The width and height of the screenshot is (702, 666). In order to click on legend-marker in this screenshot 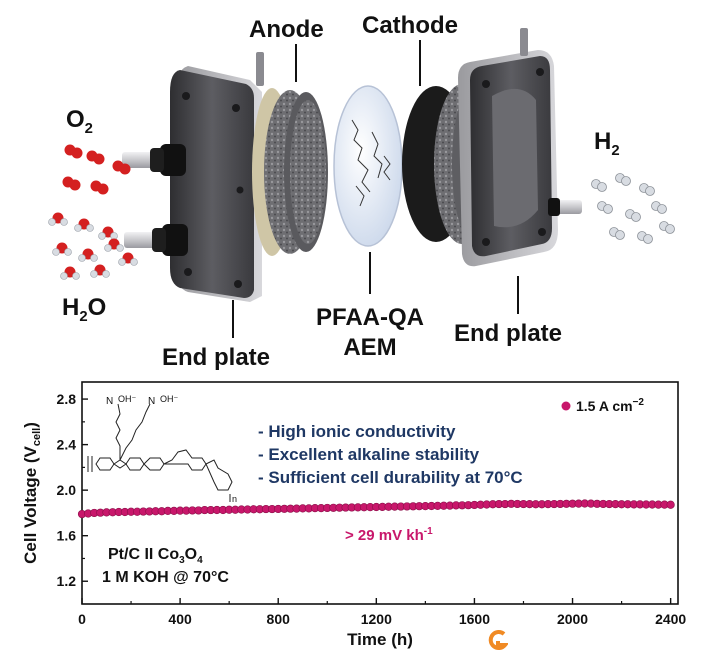, I will do `click(566, 406)`.